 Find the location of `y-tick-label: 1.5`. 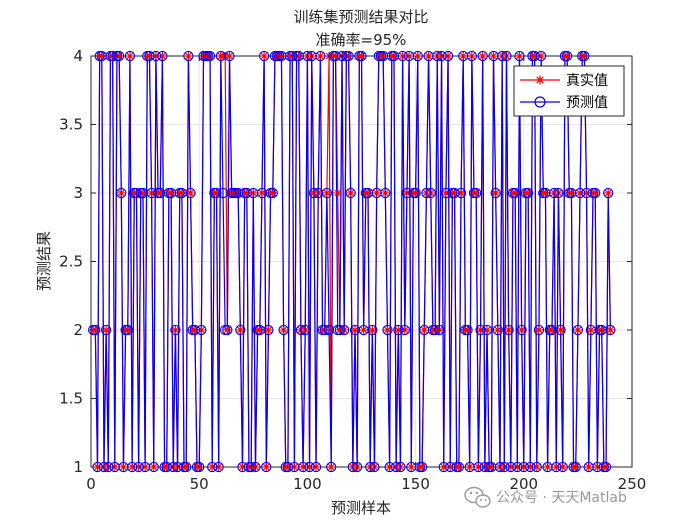

y-tick-label: 1.5 is located at coordinates (71, 399).